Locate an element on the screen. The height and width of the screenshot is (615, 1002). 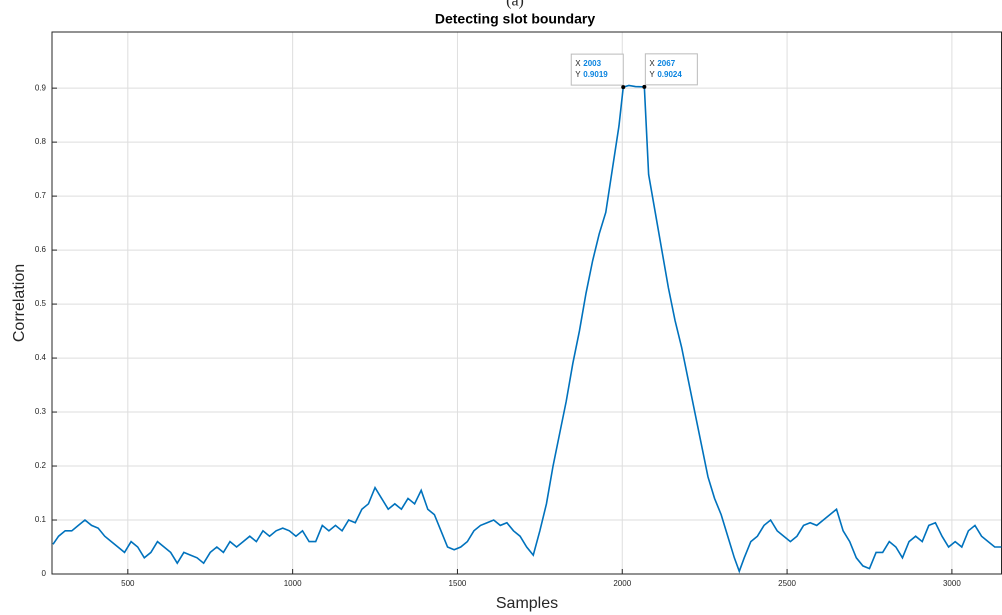
y-tick-label: 0.6 is located at coordinates (41, 249).